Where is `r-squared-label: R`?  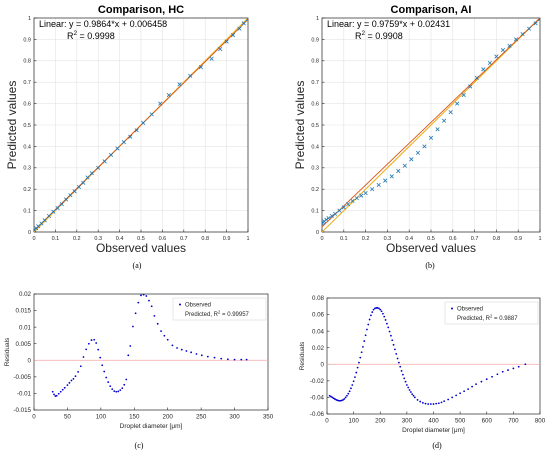
r-squared-label: R is located at coordinates (70, 36).